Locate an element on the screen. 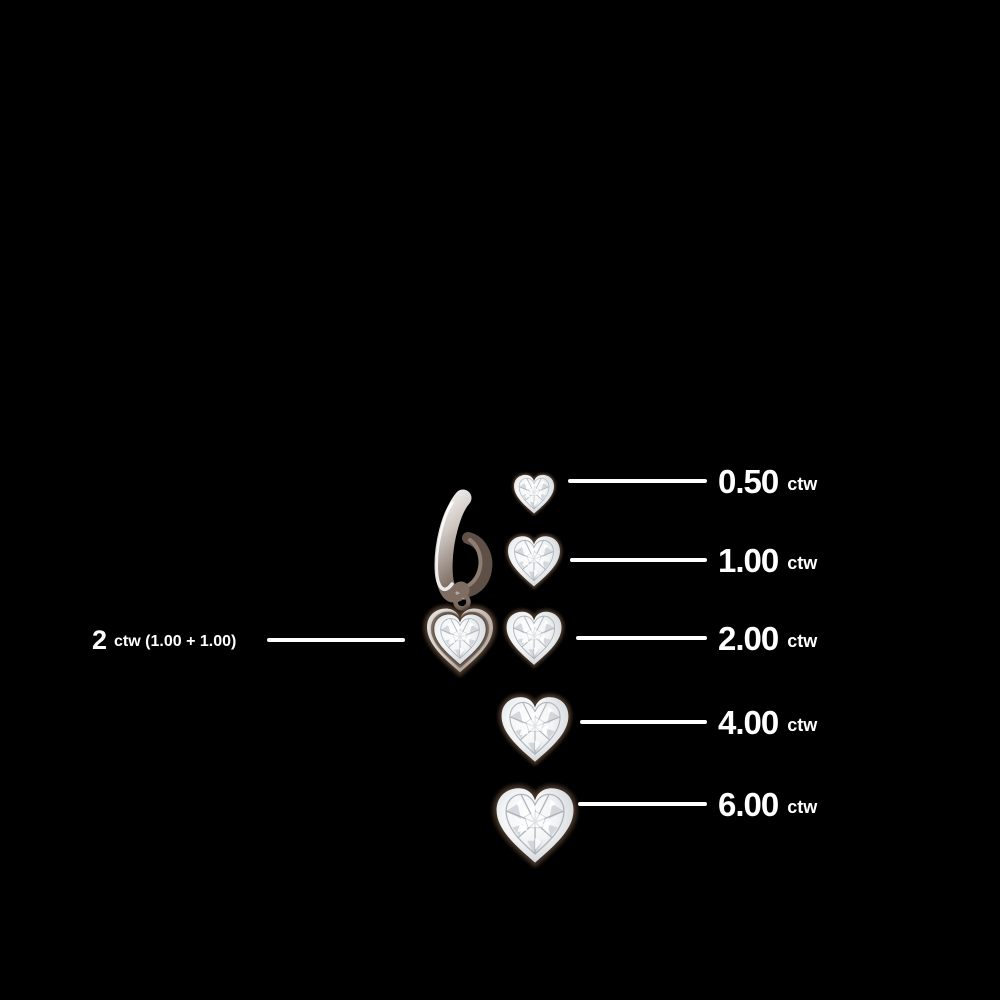 This screenshot has height=1000, width=1000. size-label-1_00: 1.00 ctw is located at coordinates (767, 560).